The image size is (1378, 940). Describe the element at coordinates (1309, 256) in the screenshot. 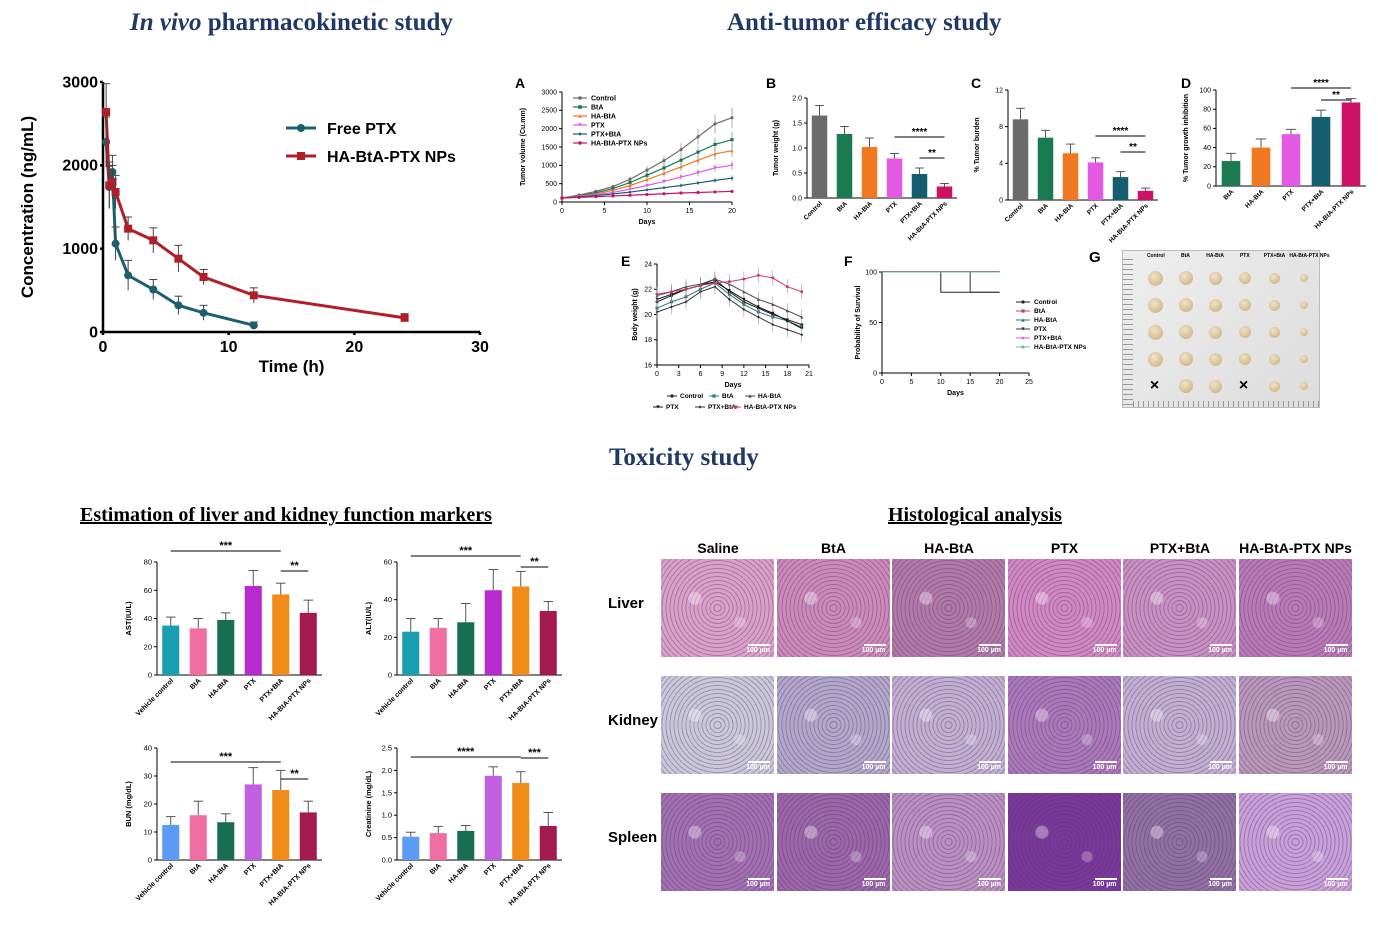

I see `tumor-photo-column-label: HA-BtA-PTX NPs` at that location.